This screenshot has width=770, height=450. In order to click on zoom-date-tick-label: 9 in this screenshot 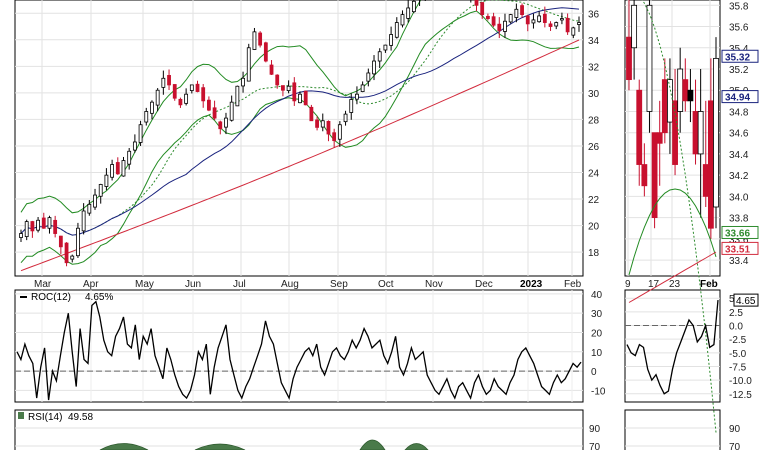, I will do `click(628, 284)`.